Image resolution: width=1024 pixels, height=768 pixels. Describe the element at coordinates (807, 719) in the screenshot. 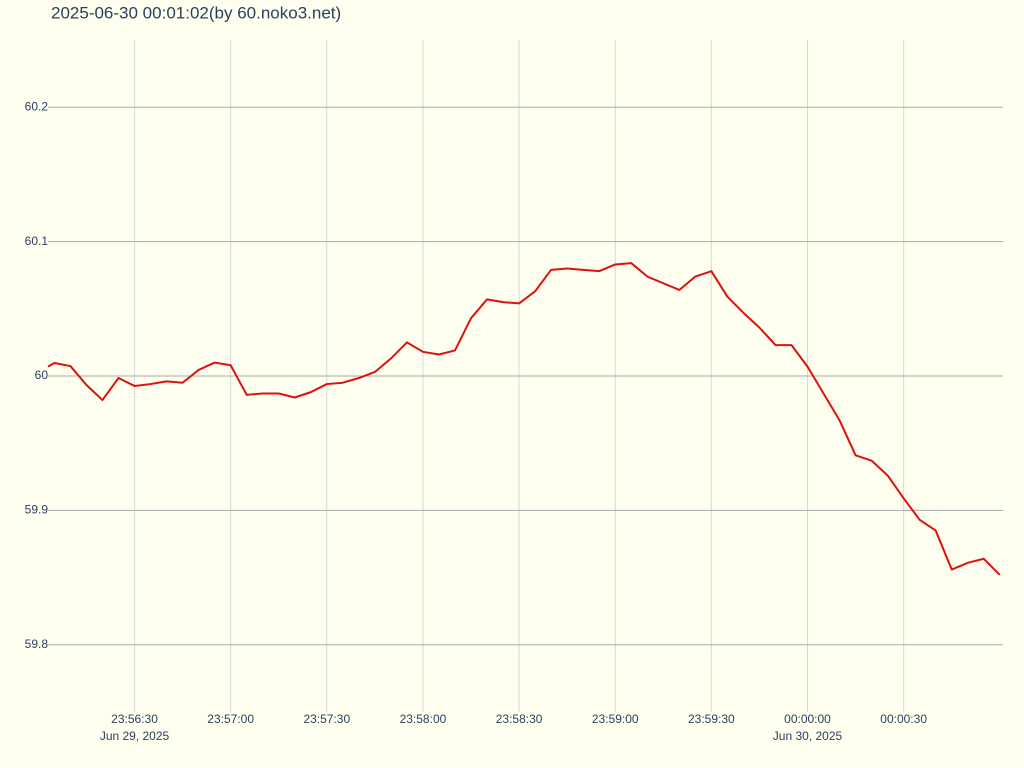

I see `x-tick-label: 00:00:00` at that location.